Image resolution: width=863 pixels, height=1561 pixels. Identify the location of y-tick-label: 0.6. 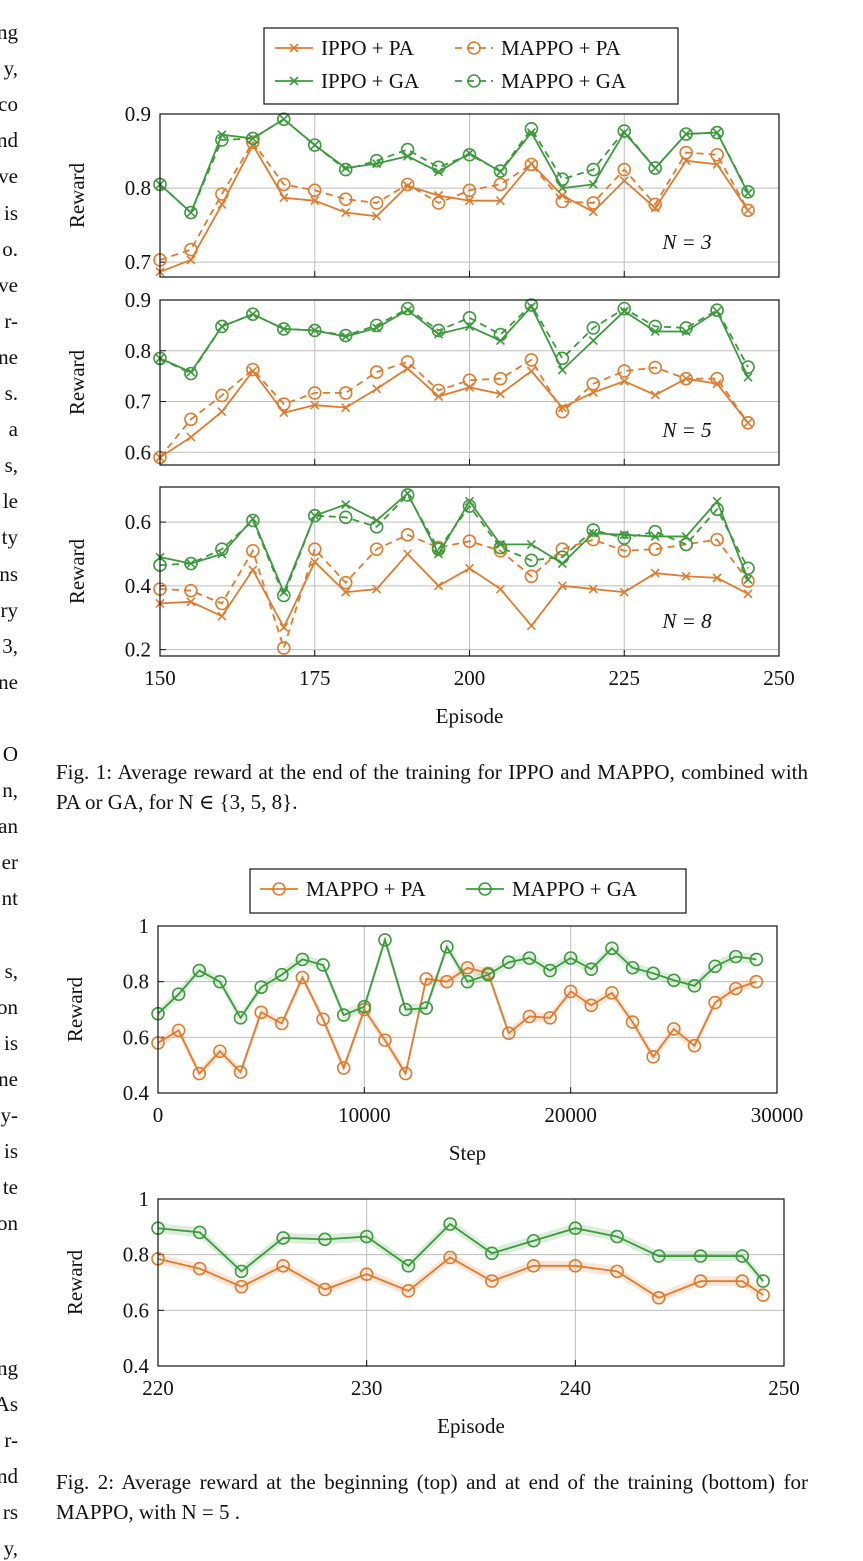
(136, 1037).